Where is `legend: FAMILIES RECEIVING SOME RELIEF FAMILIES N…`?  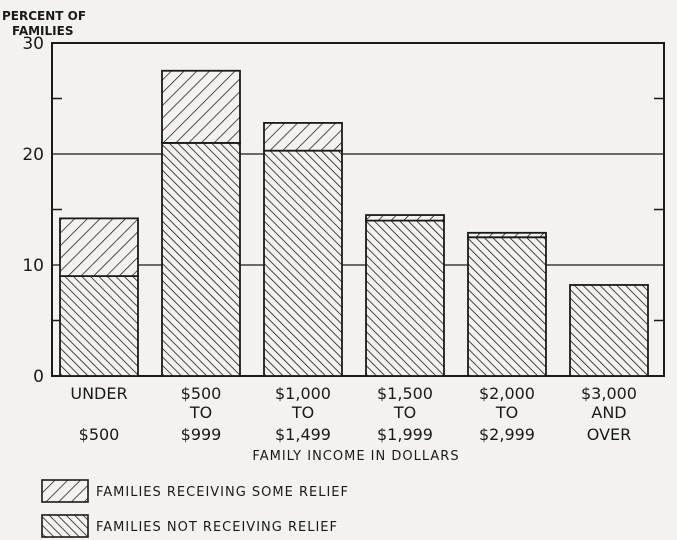
legend: FAMILIES RECEIVING SOME RELIEF FAMILIES N… is located at coordinates (195, 508).